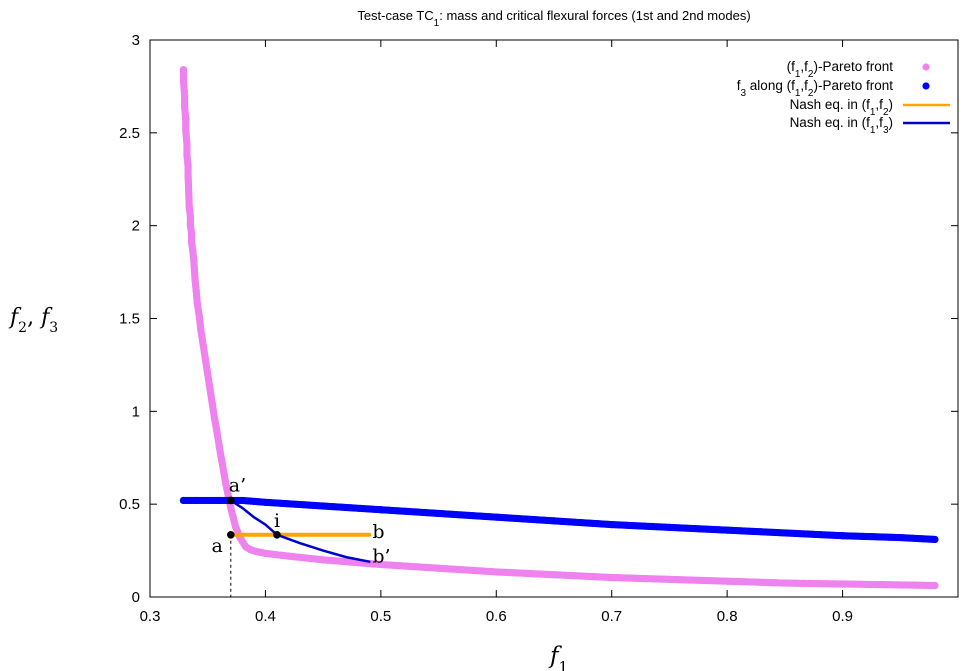 The height and width of the screenshot is (671, 975). What do you see at coordinates (496, 616) in the screenshot?
I see `x-tick-label: 0.6` at bounding box center [496, 616].